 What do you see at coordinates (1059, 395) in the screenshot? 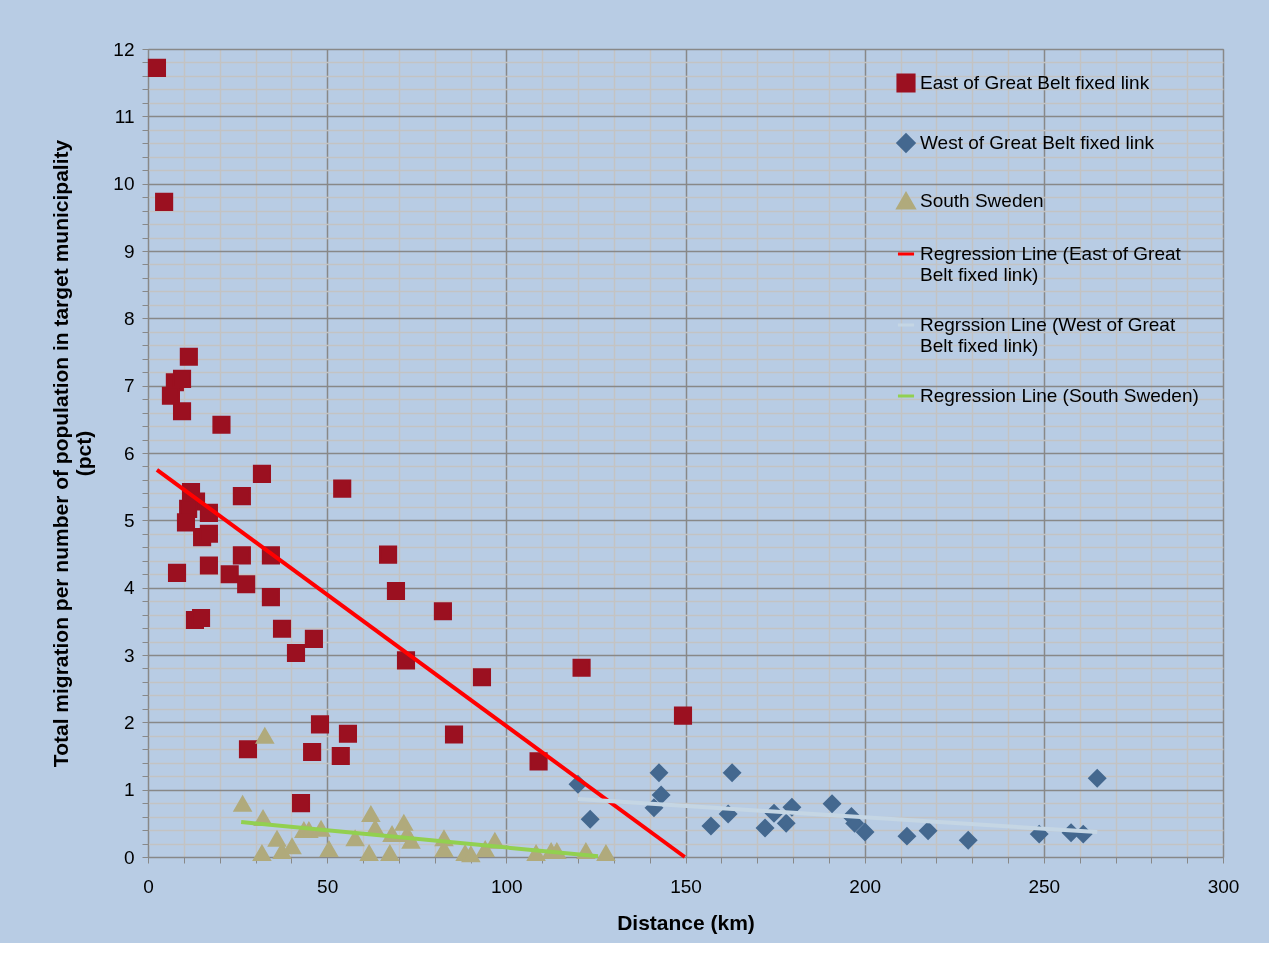
I see `legend-label: Regression Line (South Sweden)` at bounding box center [1059, 395].